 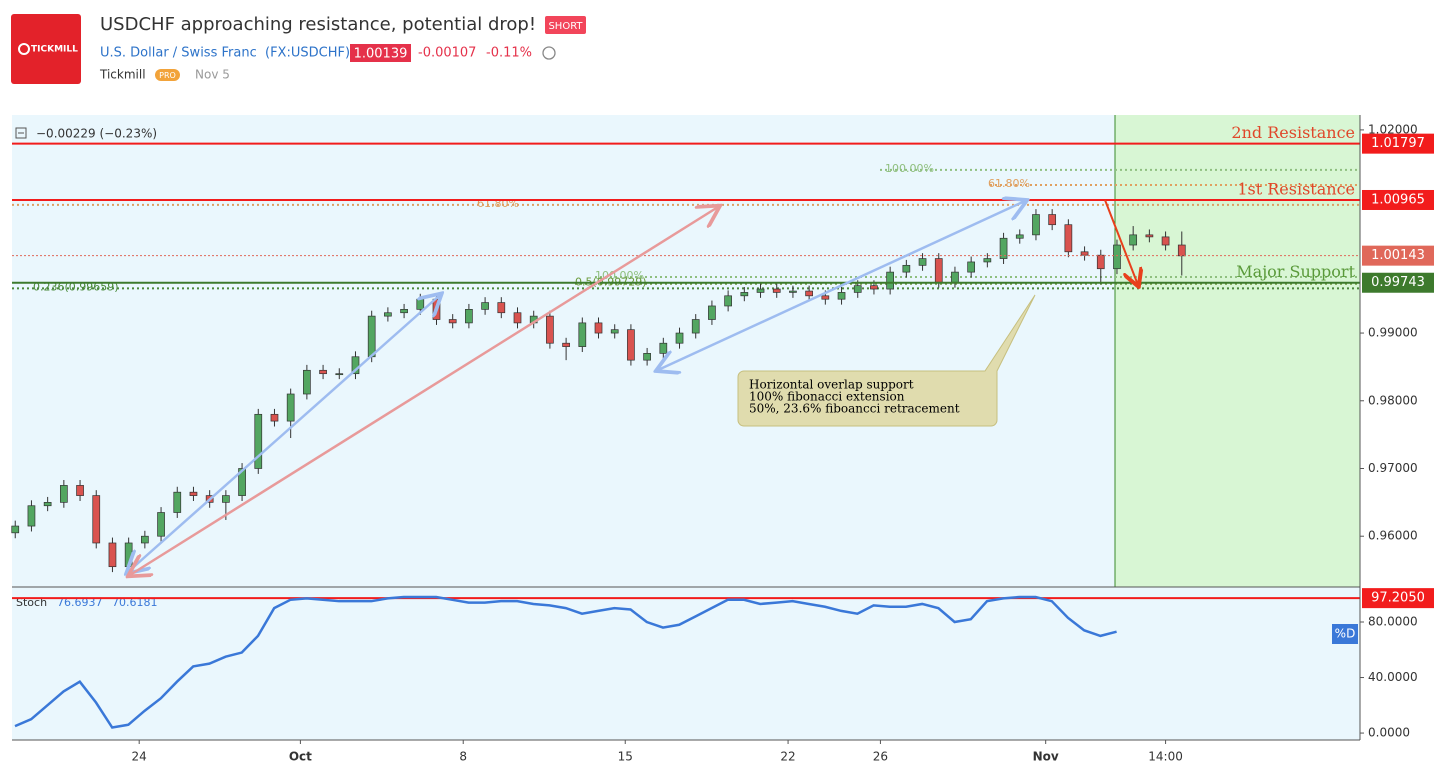 What do you see at coordinates (447, 53) in the screenshot?
I see `change: -0.00107` at bounding box center [447, 53].